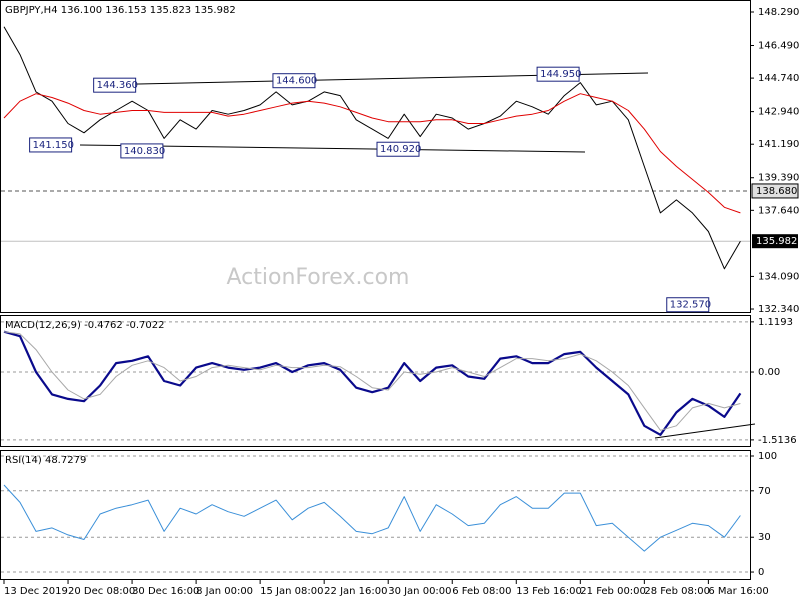 The image size is (800, 600). What do you see at coordinates (738, 591) in the screenshot?
I see `x-tick-label: 6 Mar 16:00` at bounding box center [738, 591].